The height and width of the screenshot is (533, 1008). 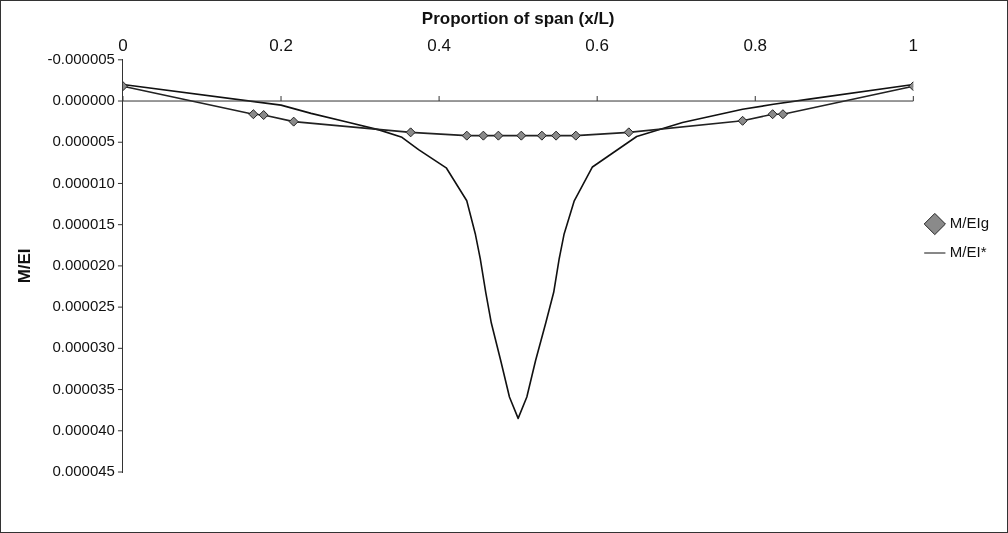 What do you see at coordinates (83, 388) in the screenshot?
I see `y-tick-label: 0.000035` at bounding box center [83, 388].